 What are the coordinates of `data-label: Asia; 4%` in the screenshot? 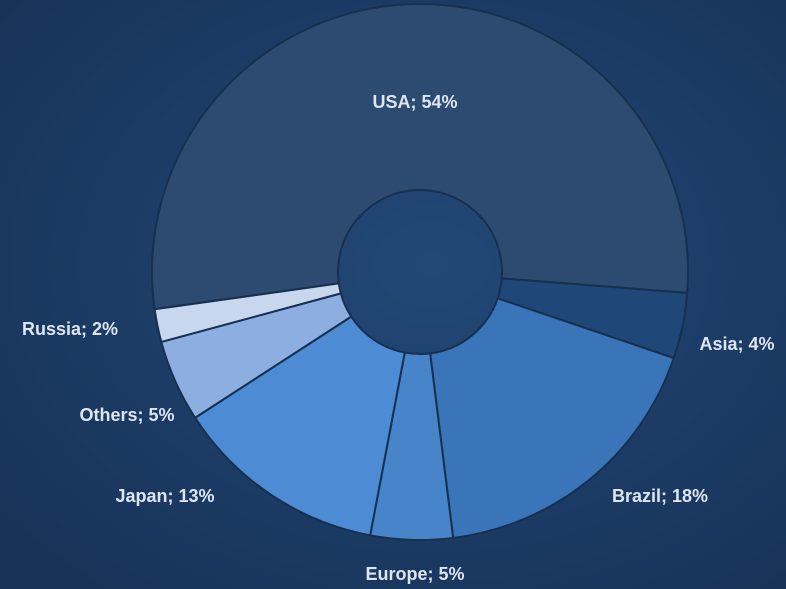 It's located at (736, 344).